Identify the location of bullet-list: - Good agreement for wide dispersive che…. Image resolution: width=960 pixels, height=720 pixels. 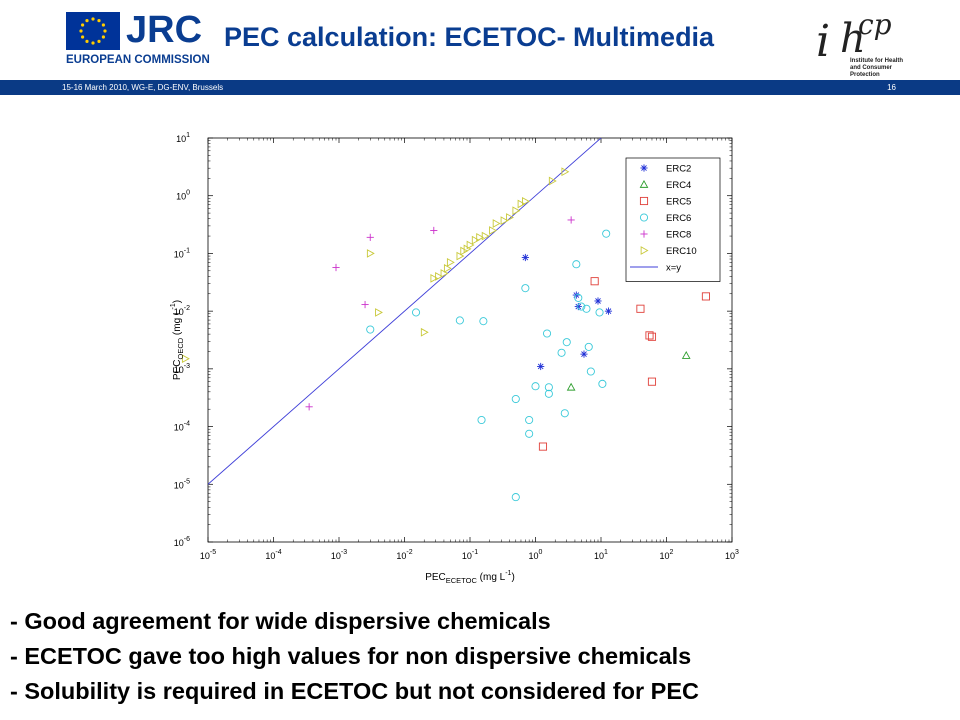
(482, 656).